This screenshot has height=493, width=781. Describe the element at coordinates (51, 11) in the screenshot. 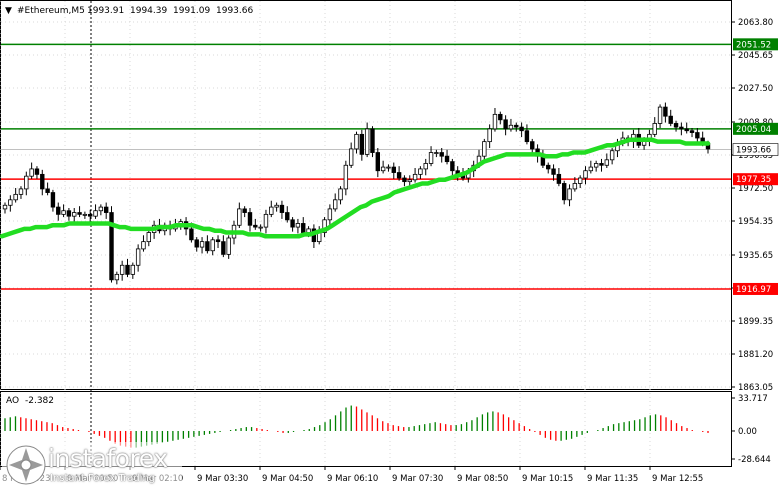

I see `chart-title: #Ethereum,M5` at that location.